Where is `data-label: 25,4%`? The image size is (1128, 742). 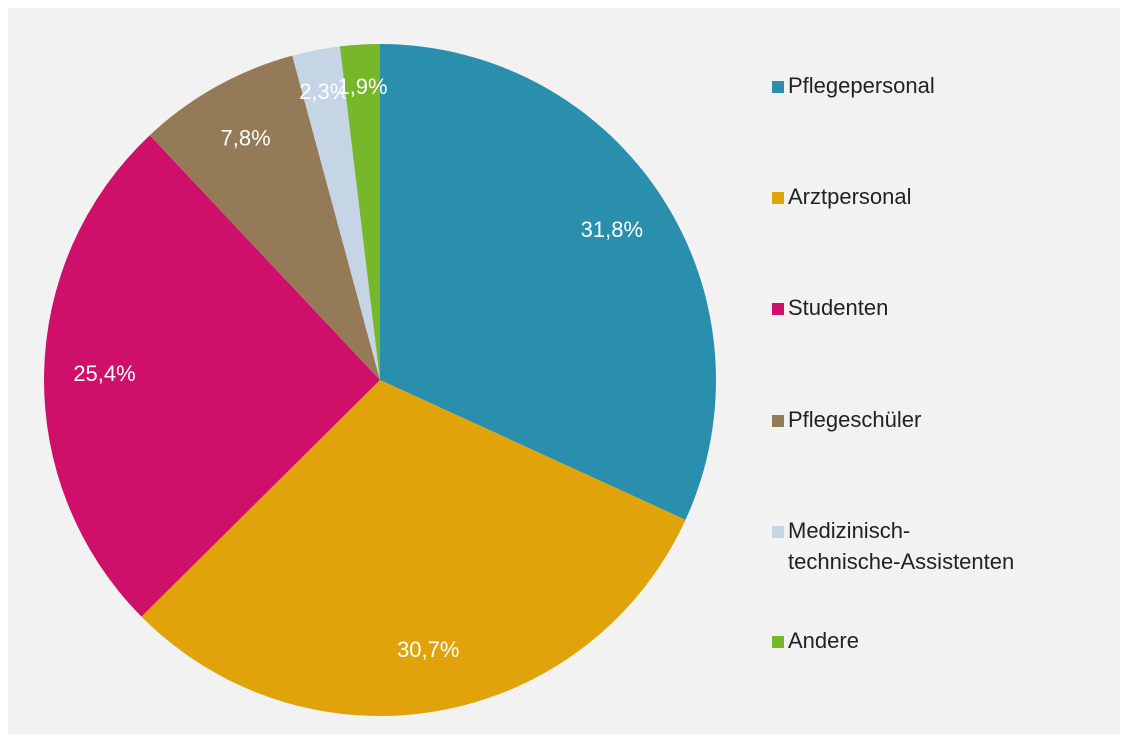
data-label: 25,4% is located at coordinates (104, 373).